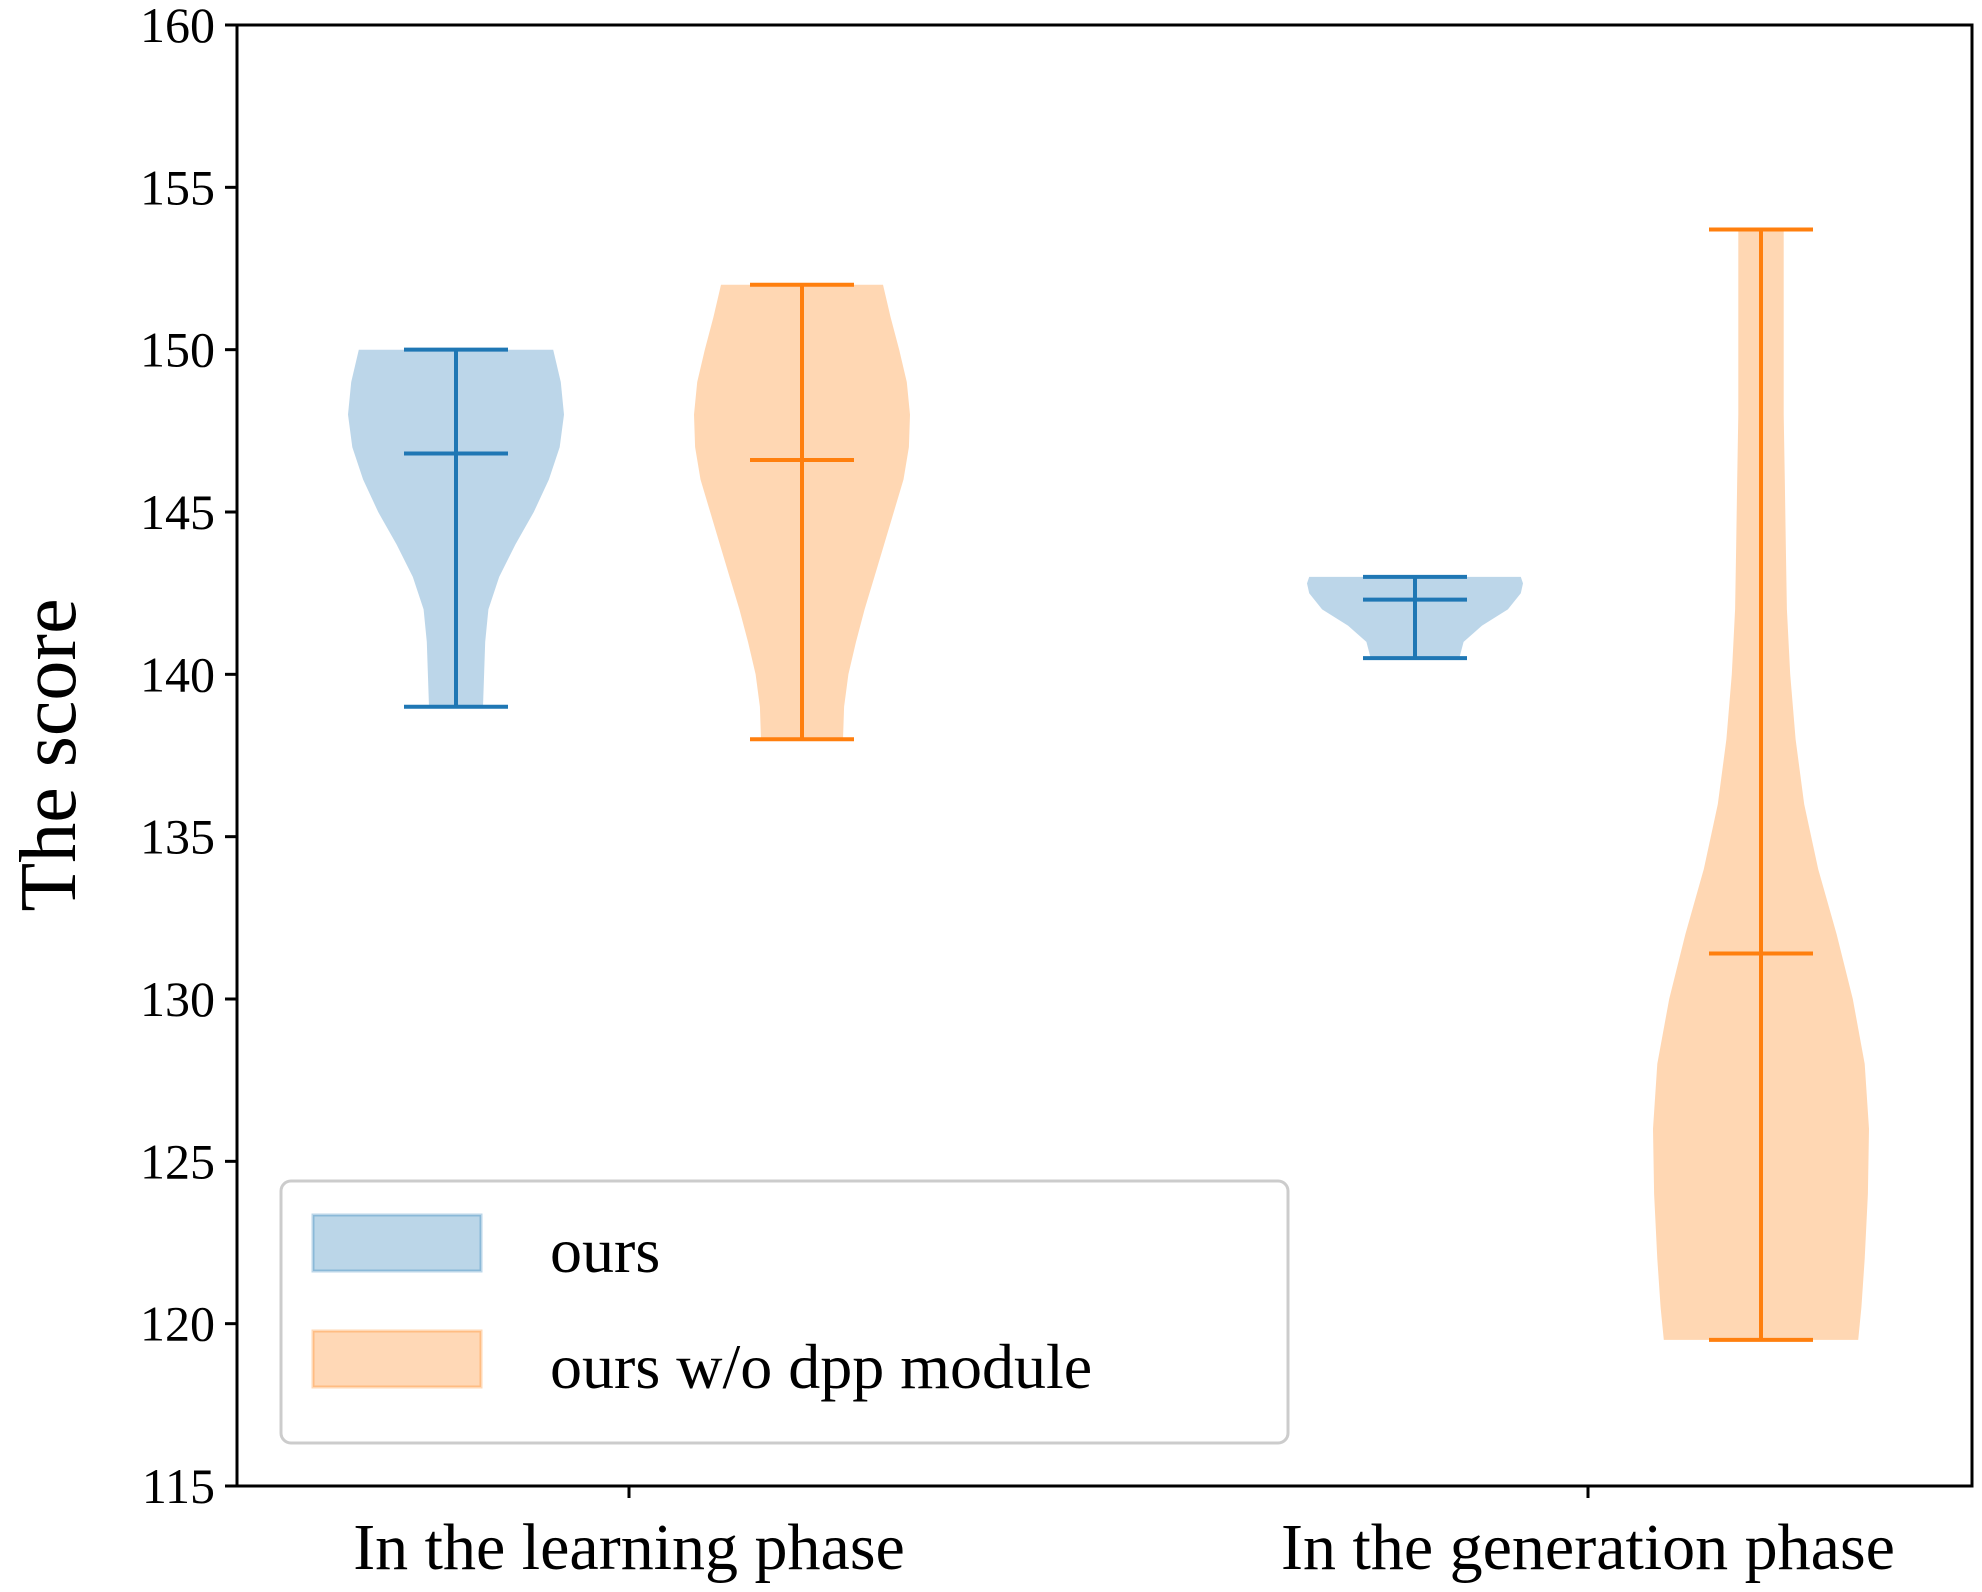  Describe the element at coordinates (605, 1250) in the screenshot. I see `legend-label-ours: ours` at that location.